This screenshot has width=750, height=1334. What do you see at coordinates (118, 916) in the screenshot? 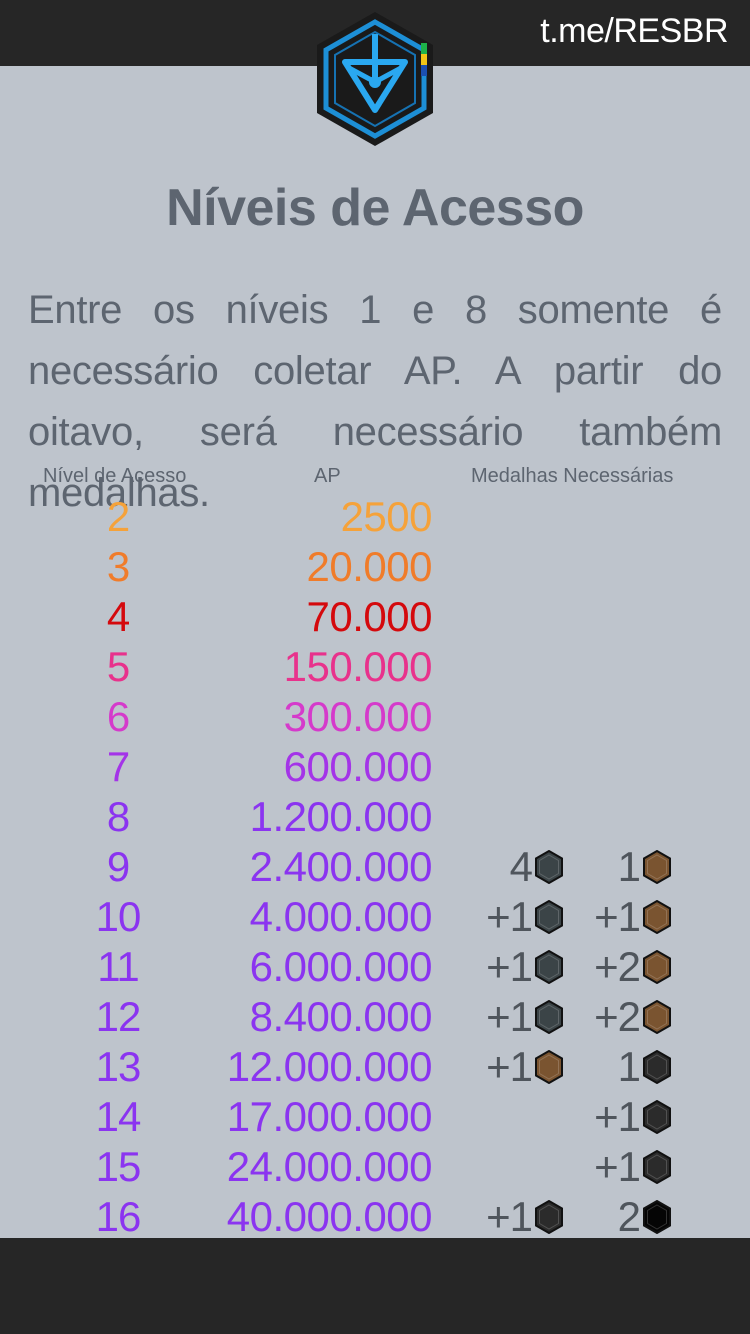
I see `level-value: 10` at bounding box center [118, 916].